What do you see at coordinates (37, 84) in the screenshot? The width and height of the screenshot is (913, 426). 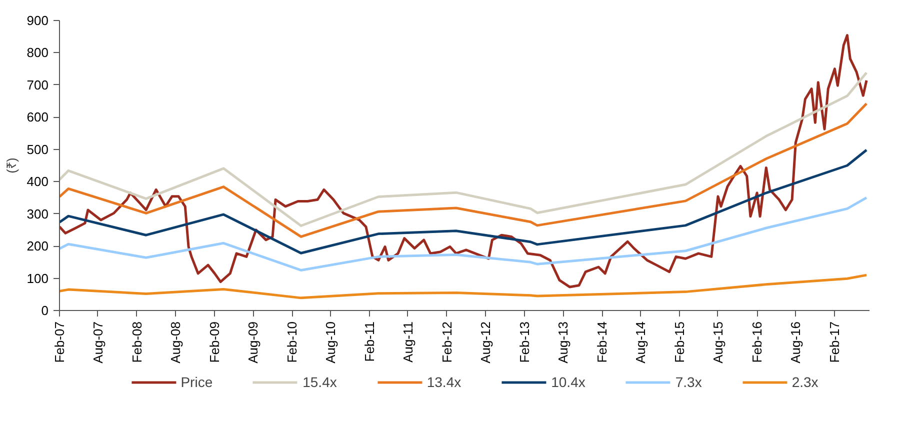 I see `y-tick-label: 700` at bounding box center [37, 84].